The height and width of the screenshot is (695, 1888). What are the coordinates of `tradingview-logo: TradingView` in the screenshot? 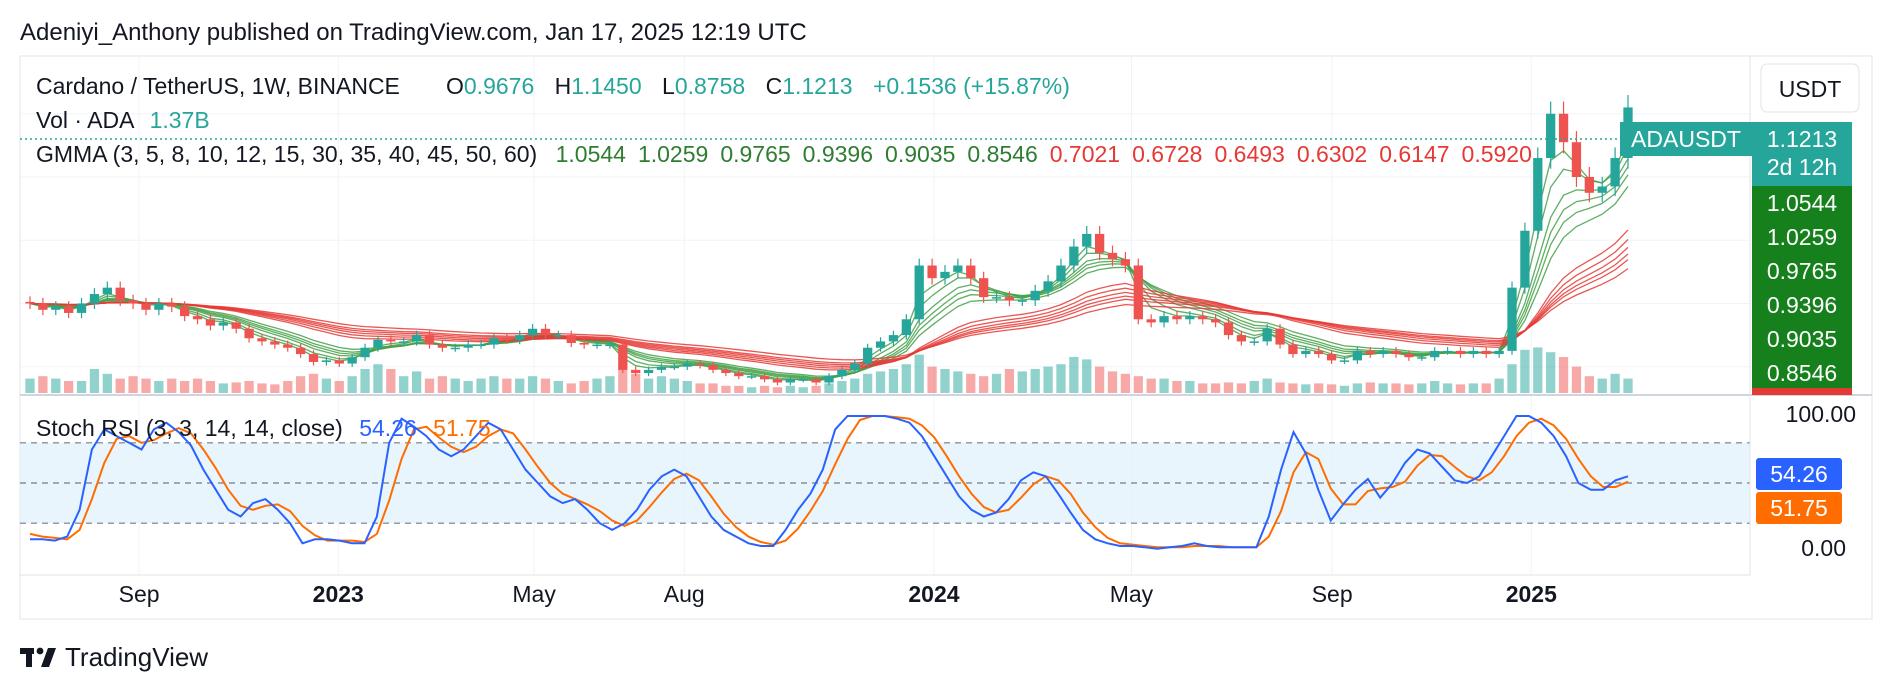 It's located at (114, 657).